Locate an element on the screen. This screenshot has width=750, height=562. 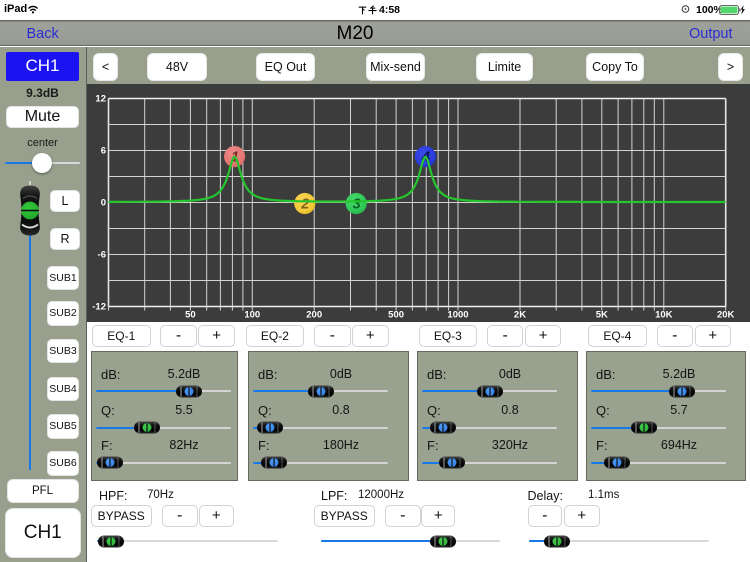
svg-text: 2K is located at coordinates (520, 315).